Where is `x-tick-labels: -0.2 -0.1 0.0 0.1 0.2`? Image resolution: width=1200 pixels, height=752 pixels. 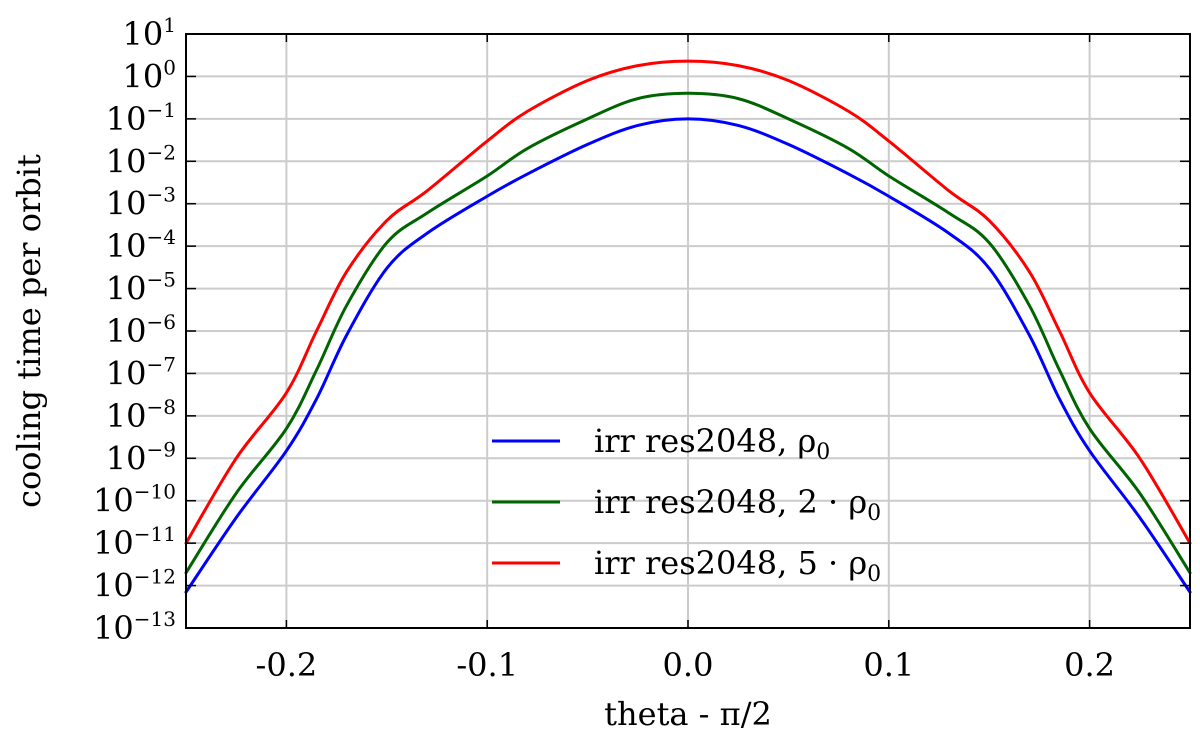 x-tick-labels: -0.2 -0.1 0.0 0.1 0.2 is located at coordinates (685, 665).